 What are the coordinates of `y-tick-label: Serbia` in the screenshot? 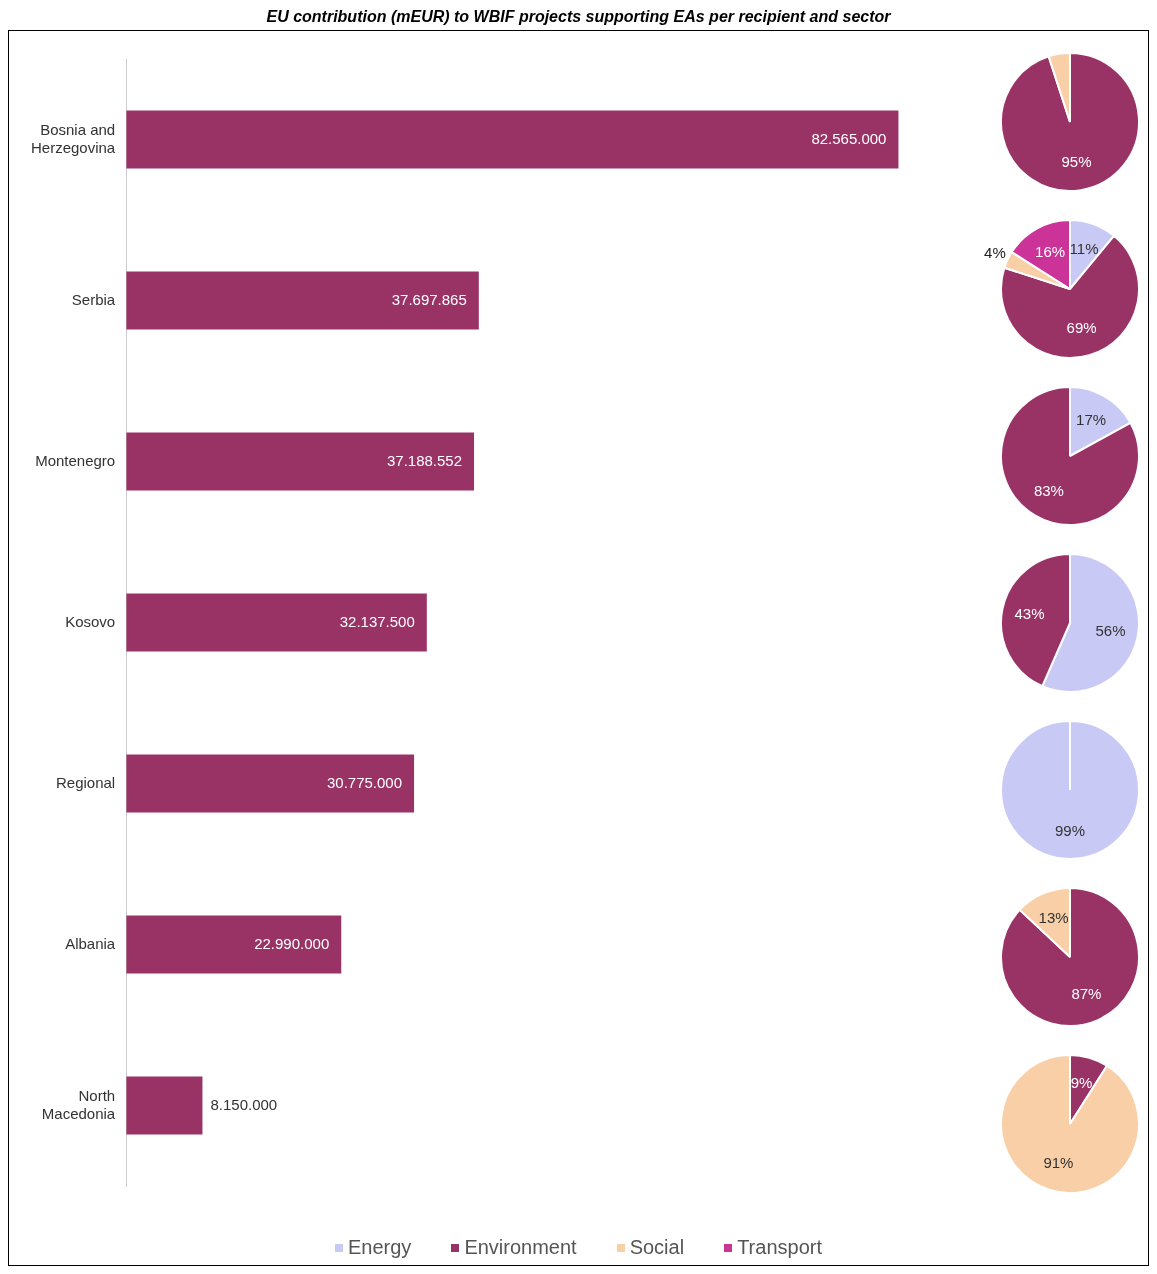 It's located at (93, 299).